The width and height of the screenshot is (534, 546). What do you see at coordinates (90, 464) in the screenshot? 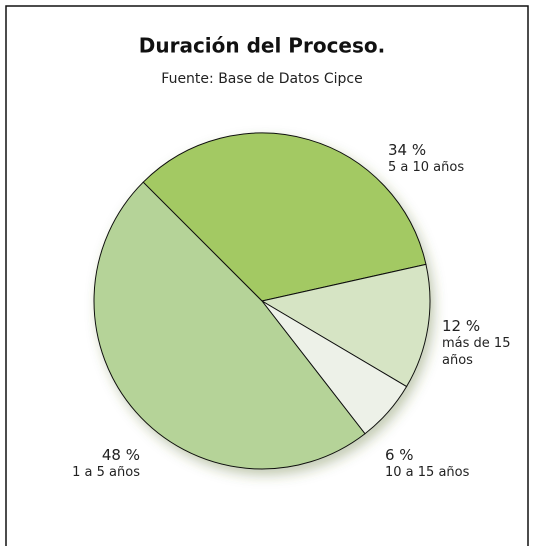
I see `slice-label: 48 % 1 a 5 años` at bounding box center [90, 464].